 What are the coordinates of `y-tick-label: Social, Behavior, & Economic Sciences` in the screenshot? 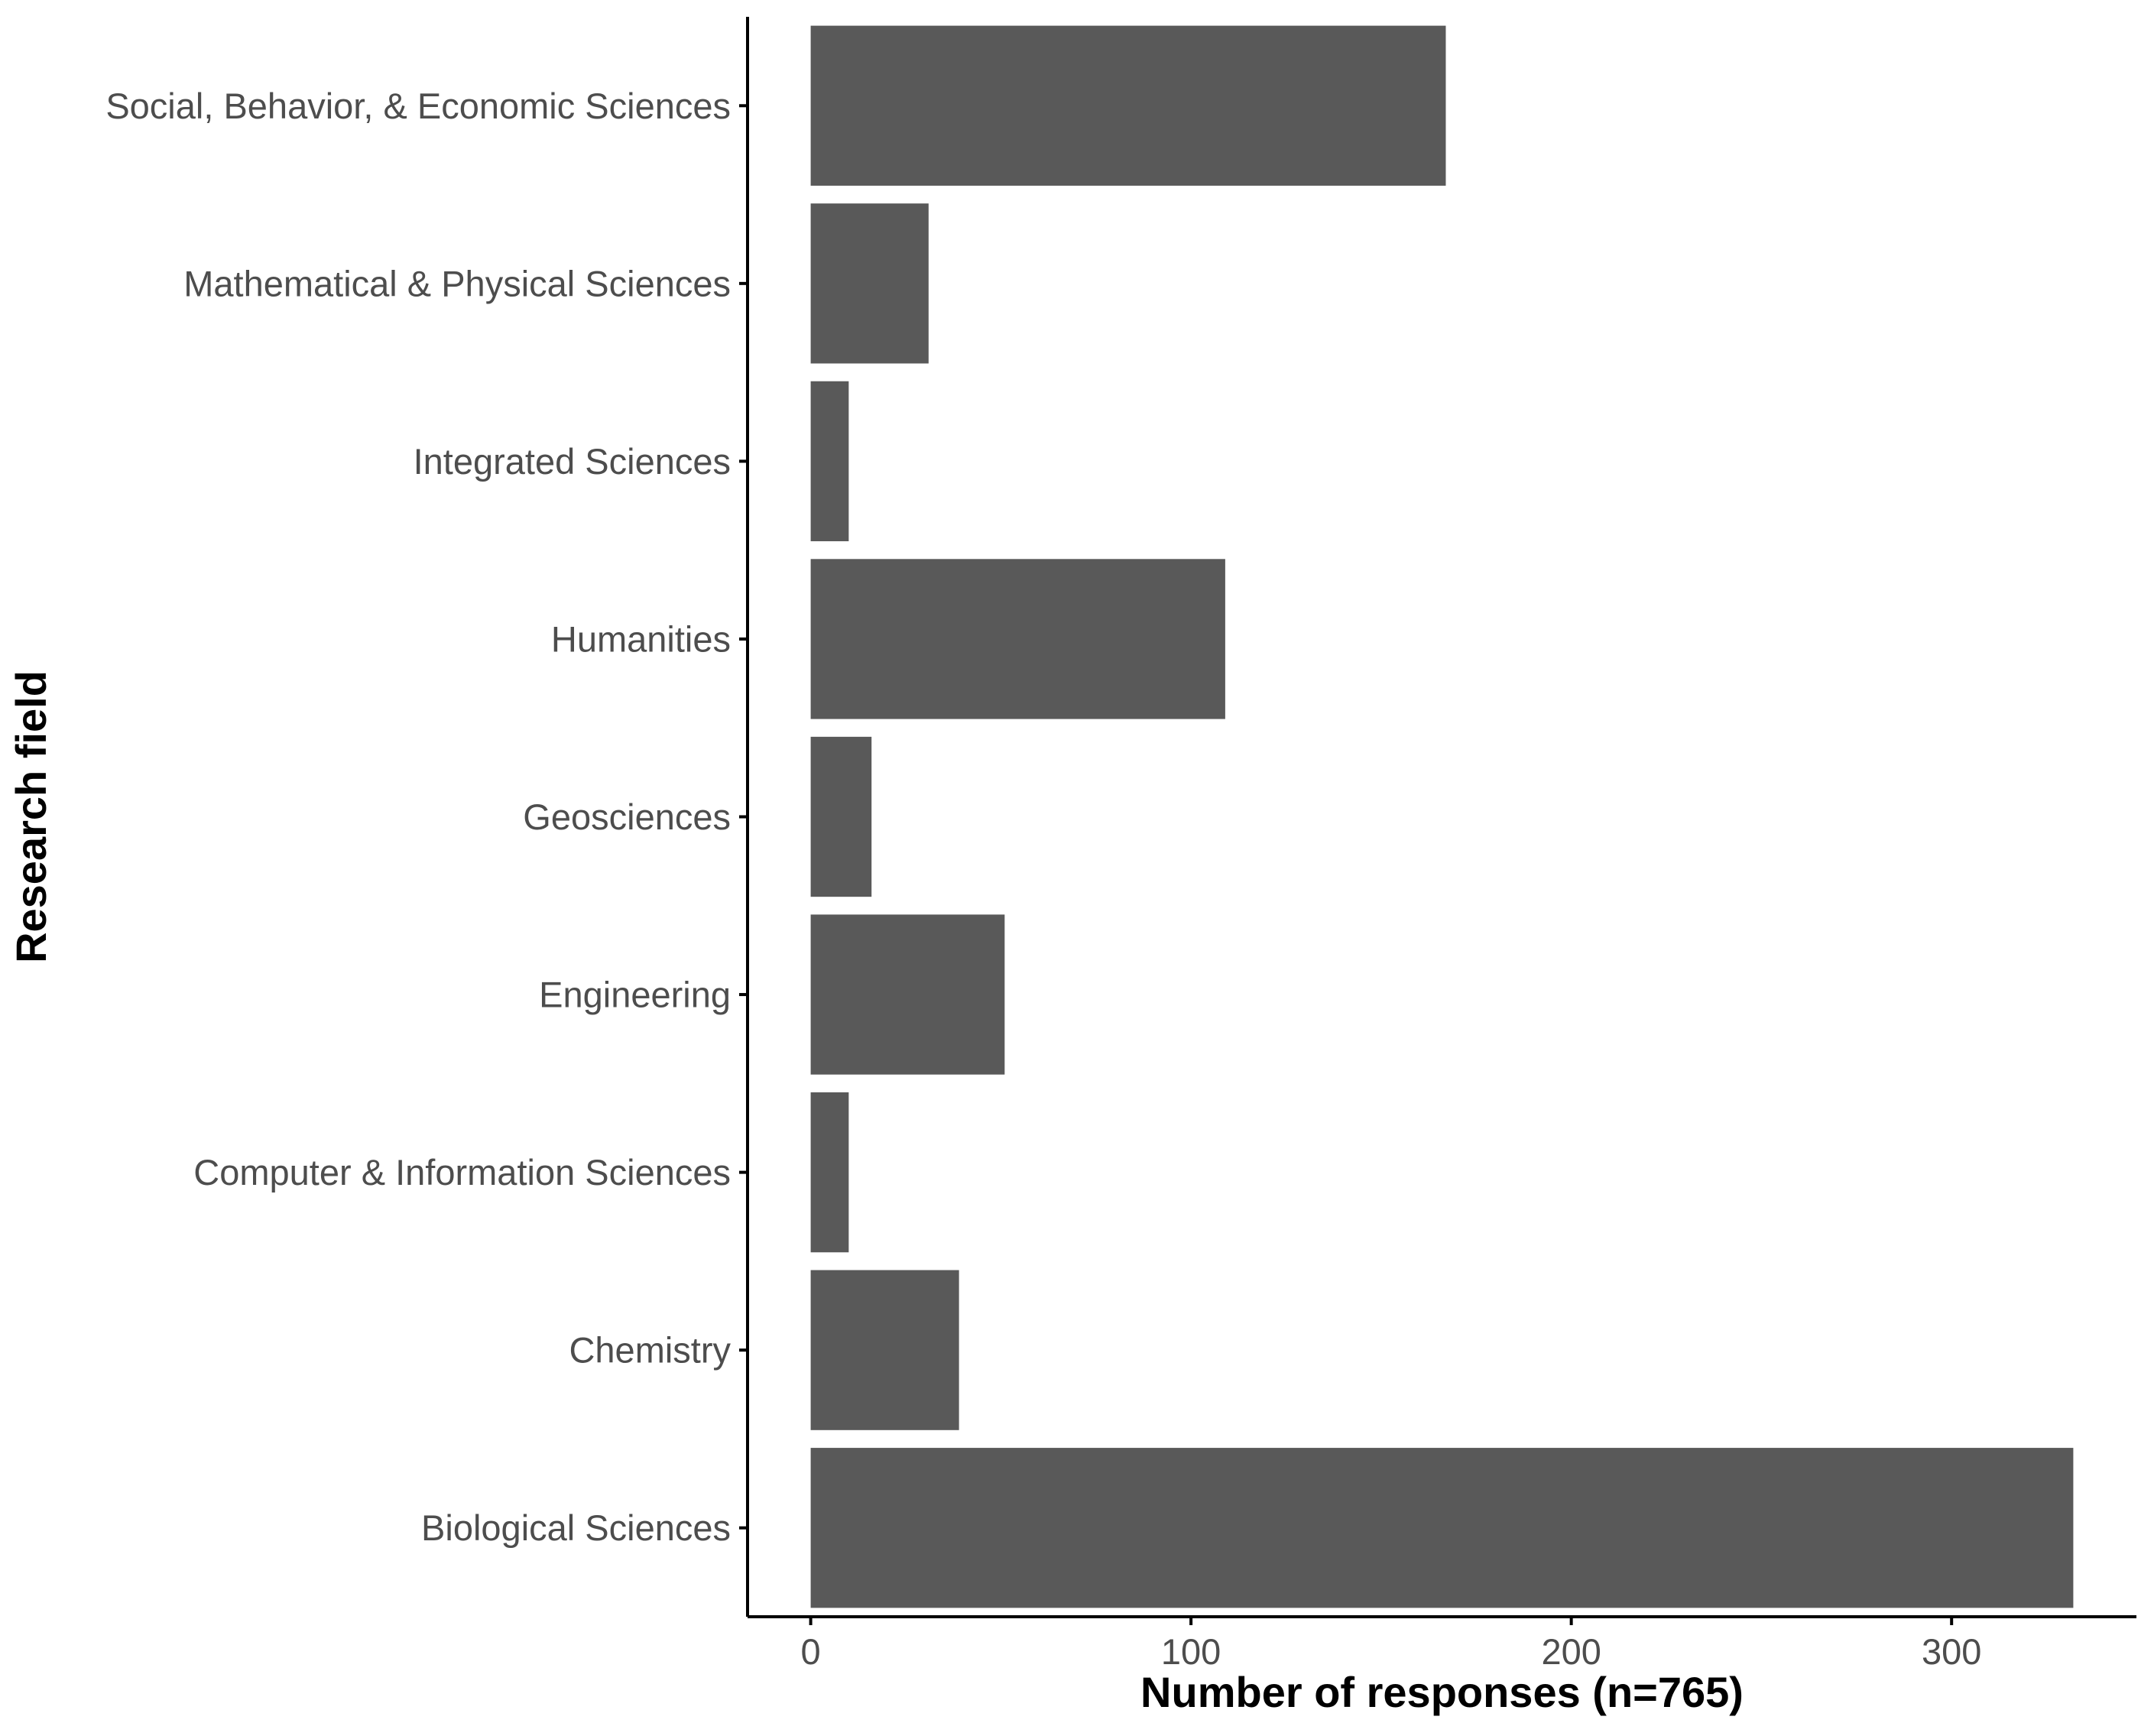 It's located at (418, 106).